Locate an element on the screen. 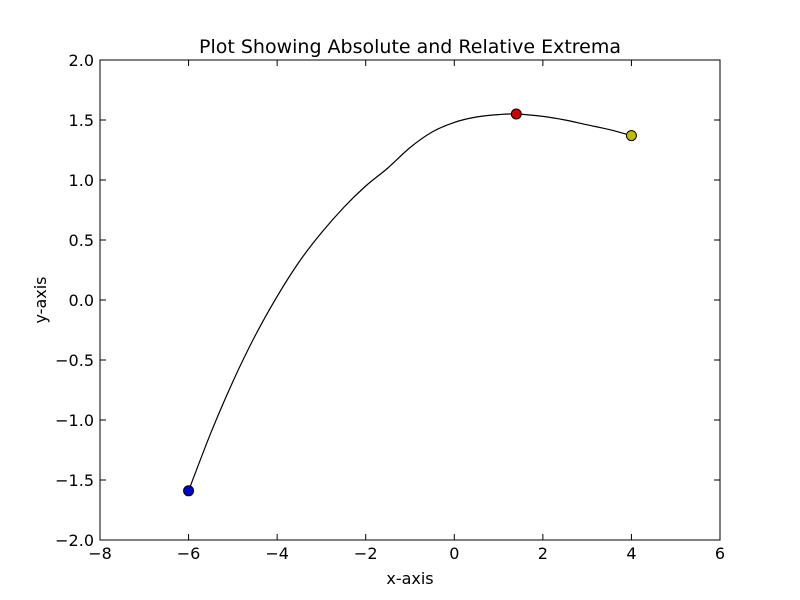 This screenshot has height=600, width=800. x-axis-label: x-axis is located at coordinates (409, 578).